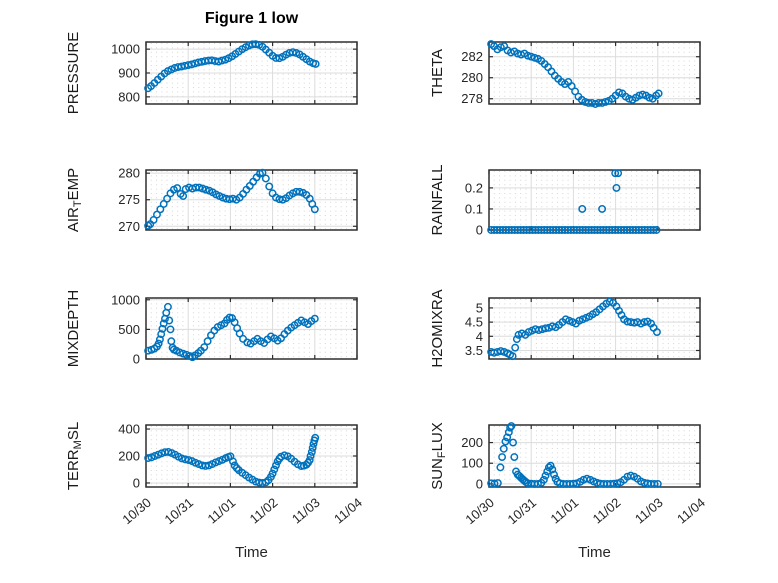 This screenshot has height=583, width=778. What do you see at coordinates (251, 18) in the screenshot?
I see `figure-title: Figure 1 low` at bounding box center [251, 18].